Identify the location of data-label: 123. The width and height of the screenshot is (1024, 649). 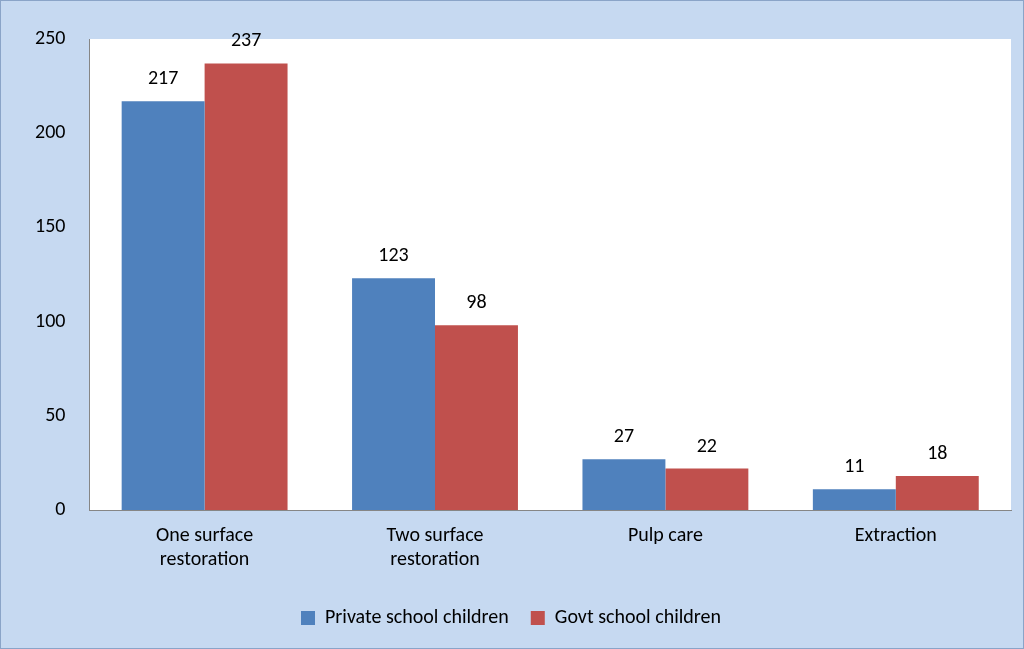
(393, 254).